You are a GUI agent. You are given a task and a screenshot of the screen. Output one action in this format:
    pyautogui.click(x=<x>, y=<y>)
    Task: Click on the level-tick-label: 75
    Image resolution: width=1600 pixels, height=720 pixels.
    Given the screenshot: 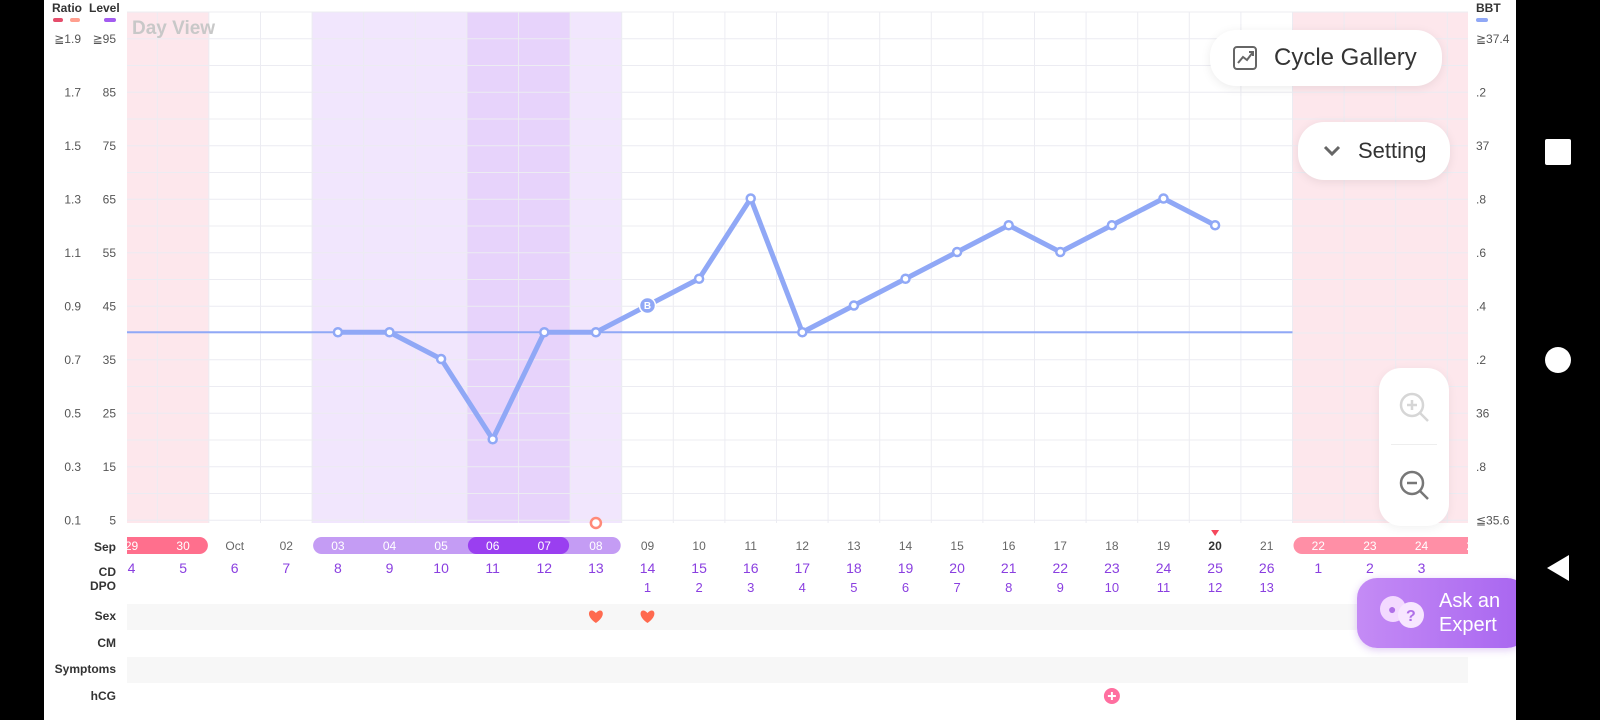 What is the action you would take?
    pyautogui.click(x=110, y=146)
    